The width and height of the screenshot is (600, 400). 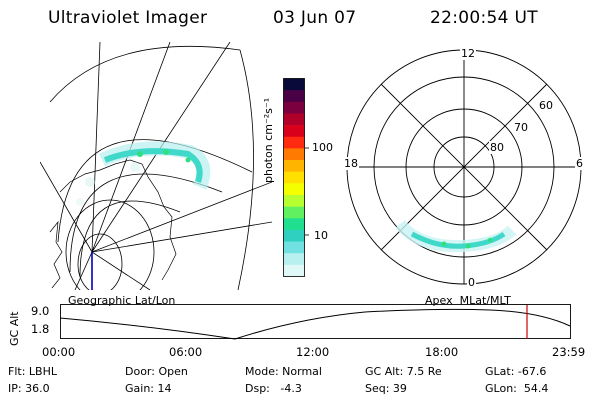 What do you see at coordinates (40, 311) in the screenshot?
I see `timeline-ytick-high: 9.0` at bounding box center [40, 311].